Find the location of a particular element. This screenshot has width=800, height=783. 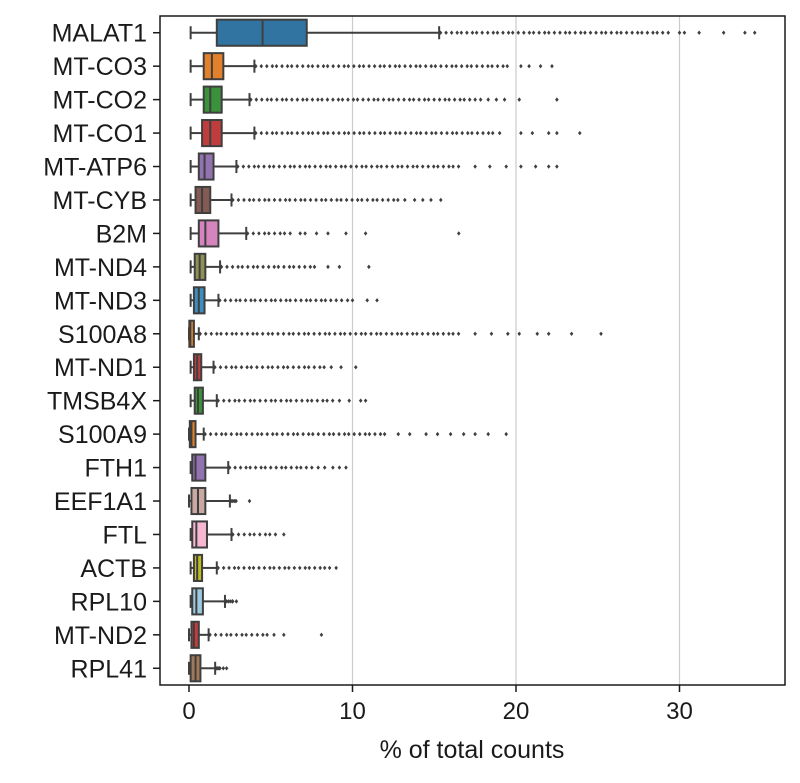

gene-box-mt-nd4 is located at coordinates (280, 266).